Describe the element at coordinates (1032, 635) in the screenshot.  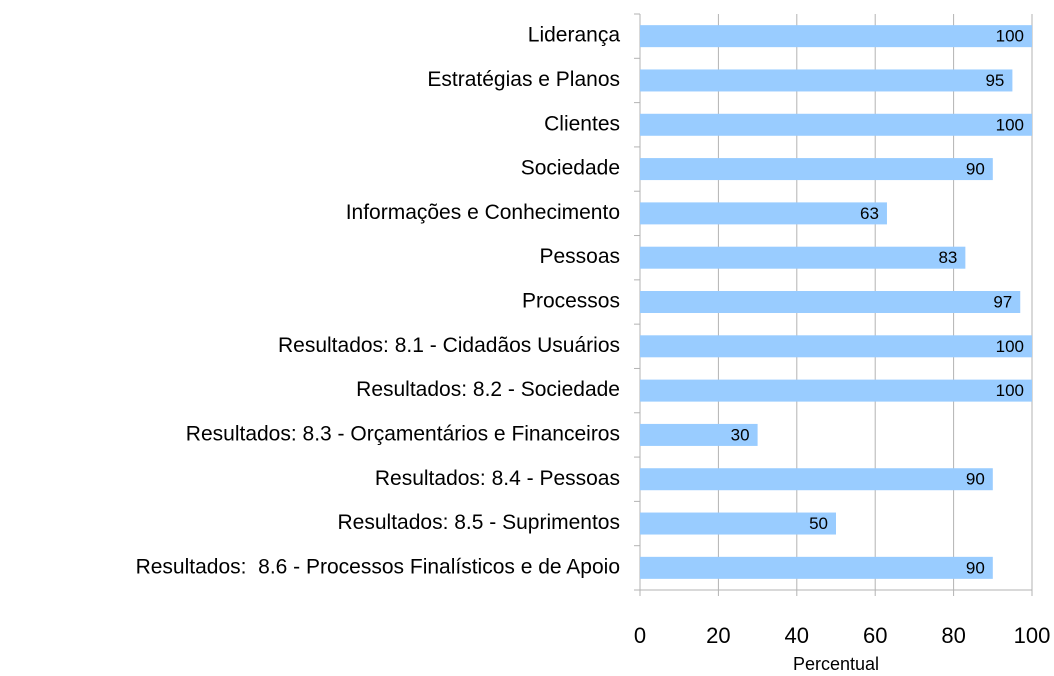
I see `x-tick-label: 100` at that location.